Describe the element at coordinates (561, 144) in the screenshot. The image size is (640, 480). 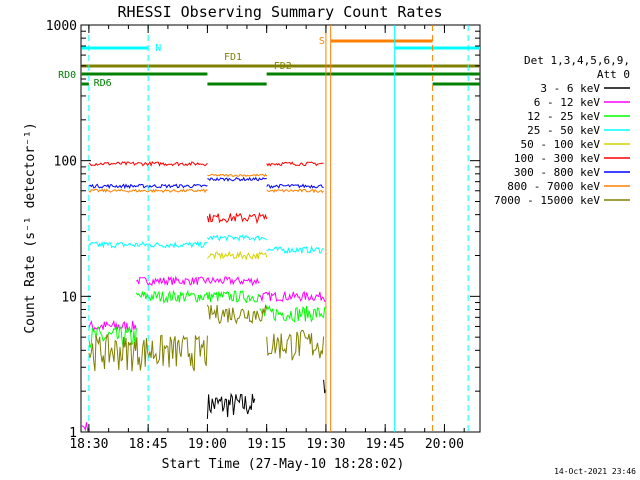
I see `legend-entry-label: 50 - 100 keV` at that location.